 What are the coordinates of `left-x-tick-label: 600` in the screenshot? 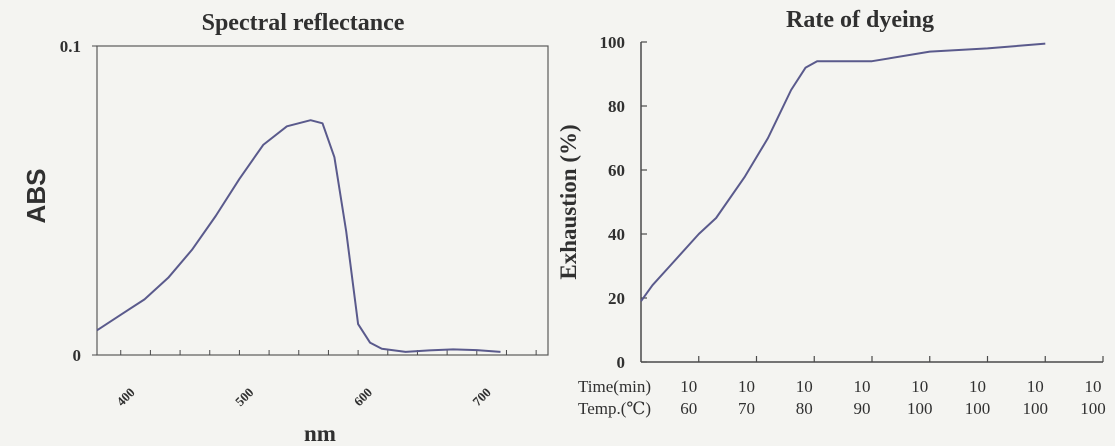 It's located at (363, 397).